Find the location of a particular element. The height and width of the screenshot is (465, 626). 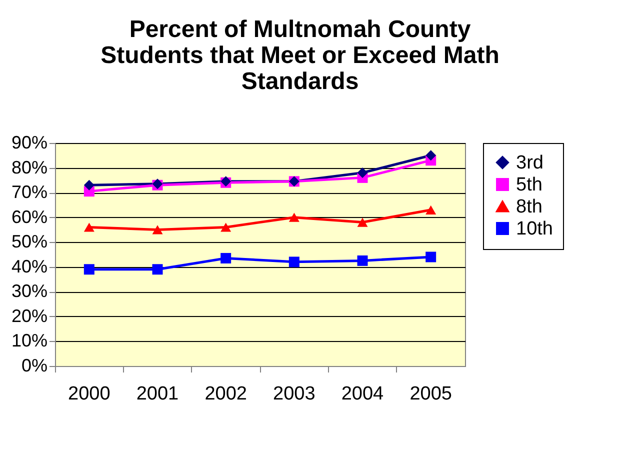

x-tick-label: 2004 is located at coordinates (362, 394).